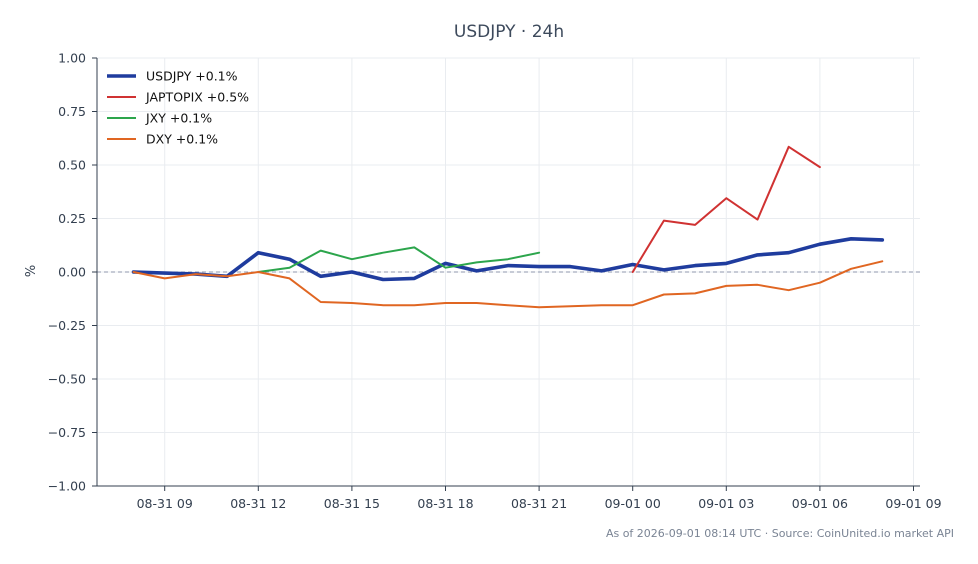  Describe the element at coordinates (509, 32) in the screenshot. I see `chart-title: USDJPY · 24h` at that location.